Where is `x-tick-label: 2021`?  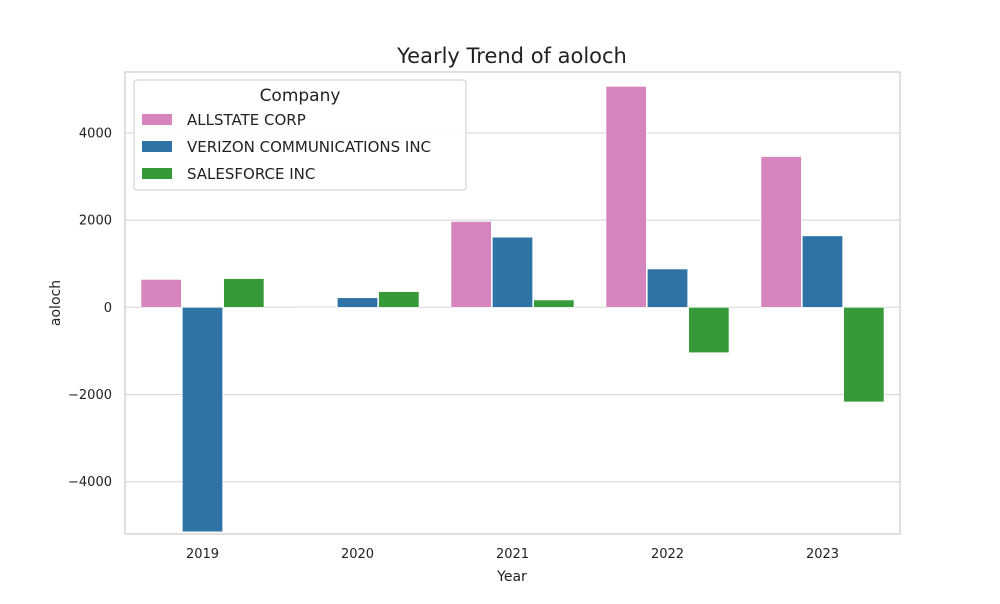
x-tick-label: 2021 is located at coordinates (512, 554).